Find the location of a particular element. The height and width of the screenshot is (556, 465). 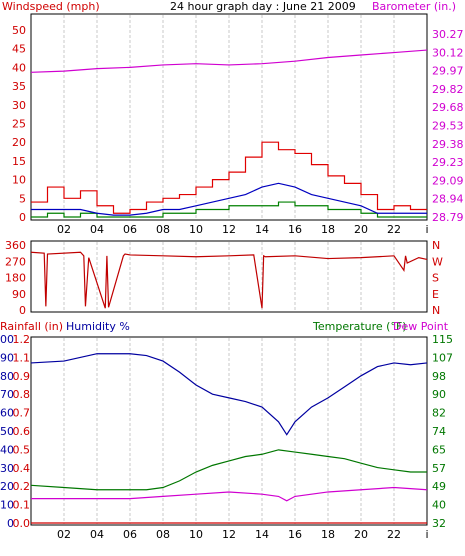

y-tick-label: E is located at coordinates (435, 294).